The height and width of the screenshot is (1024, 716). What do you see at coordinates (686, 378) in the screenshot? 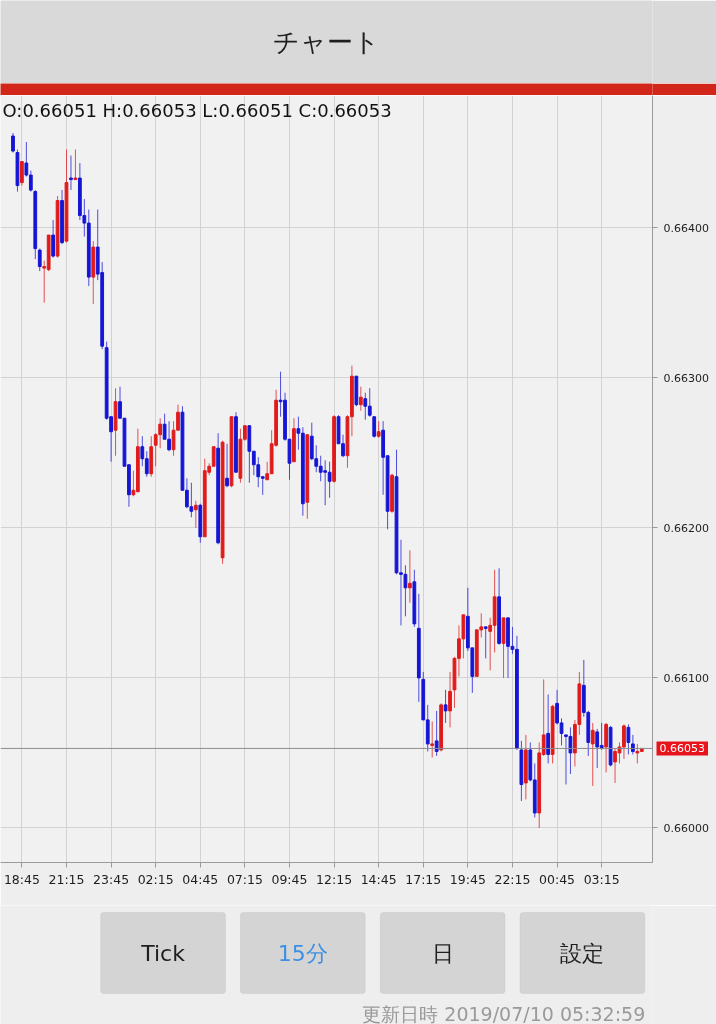
I see `y-tick-label: 0.66300` at bounding box center [686, 378].